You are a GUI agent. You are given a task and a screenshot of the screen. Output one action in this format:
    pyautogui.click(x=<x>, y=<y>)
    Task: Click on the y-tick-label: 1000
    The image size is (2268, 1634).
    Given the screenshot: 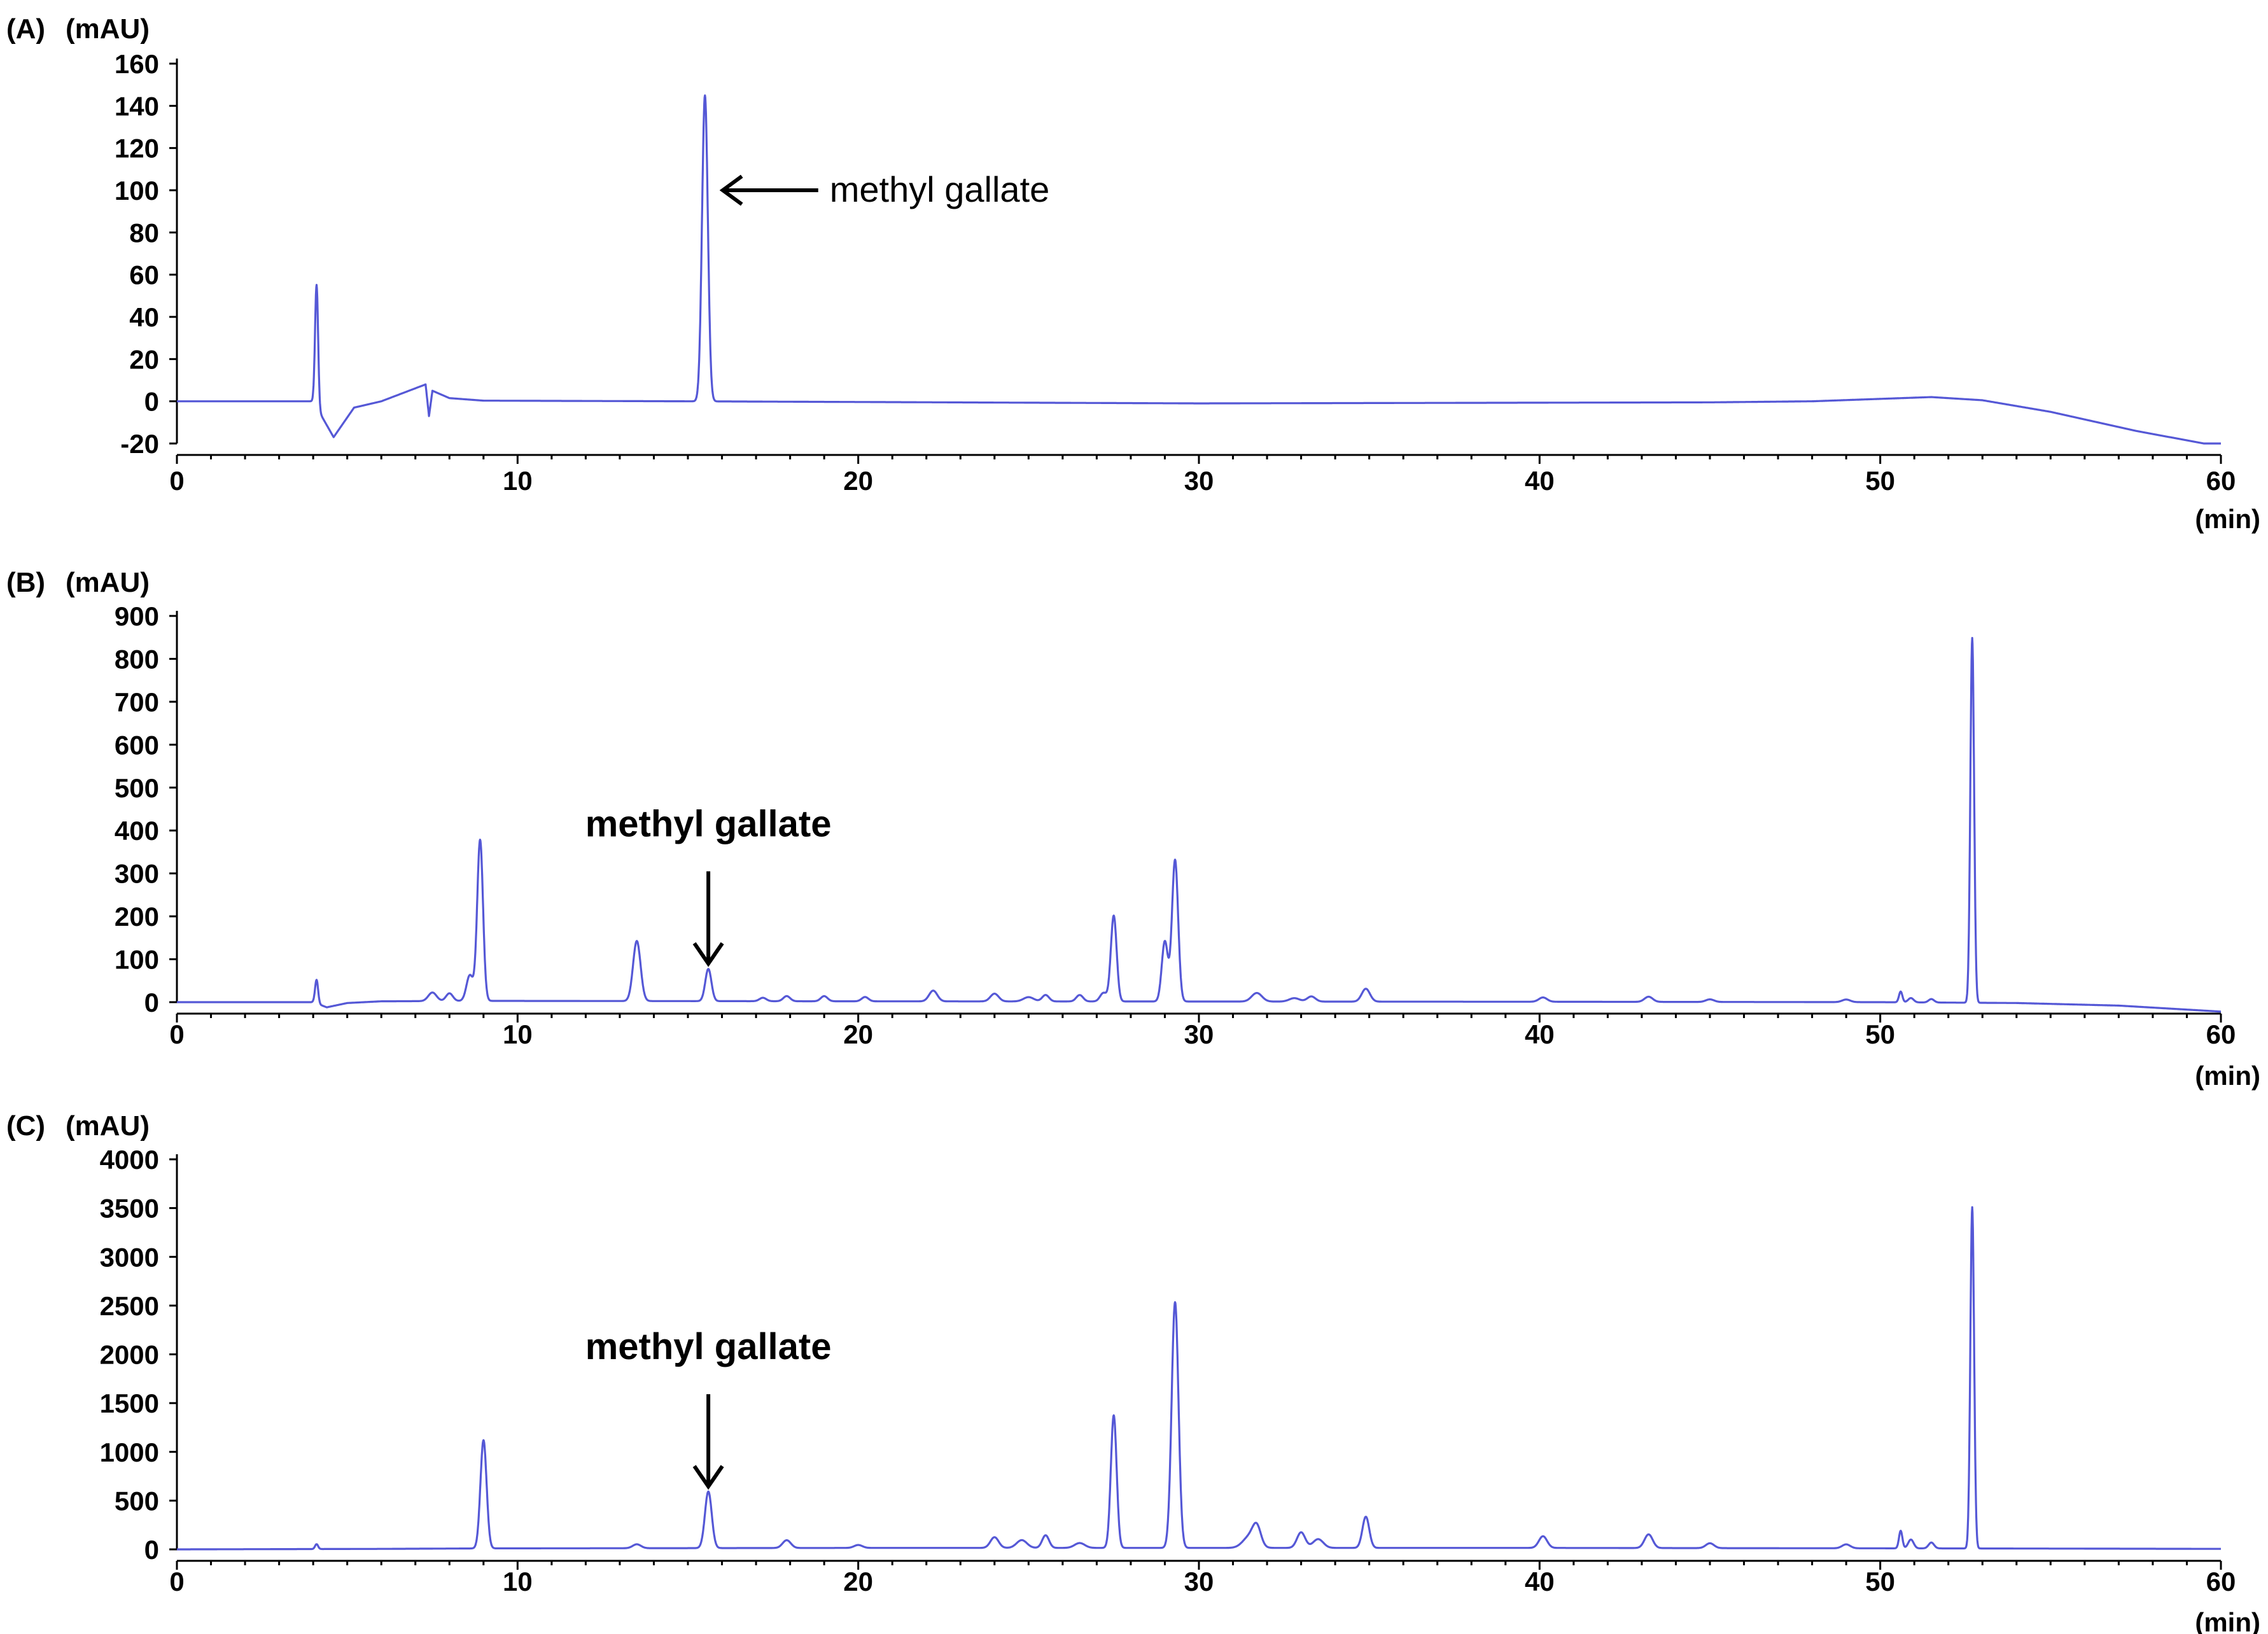 What is the action you would take?
    pyautogui.click(x=129, y=1452)
    